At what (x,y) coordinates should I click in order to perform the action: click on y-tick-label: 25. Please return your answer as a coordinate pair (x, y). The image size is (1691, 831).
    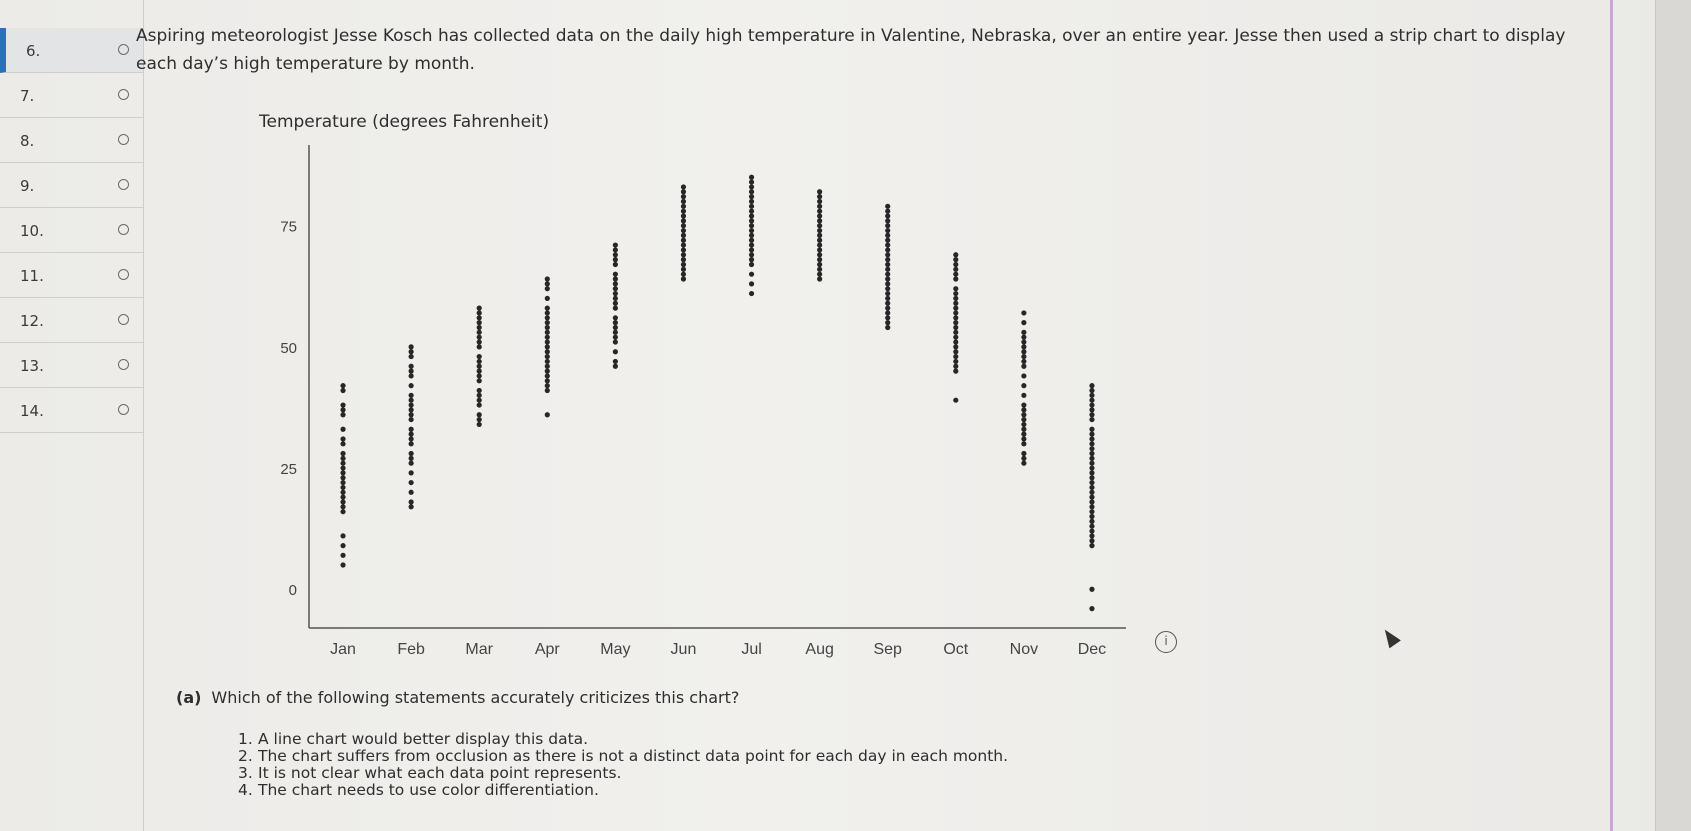
    Looking at the image, I should click on (288, 469).